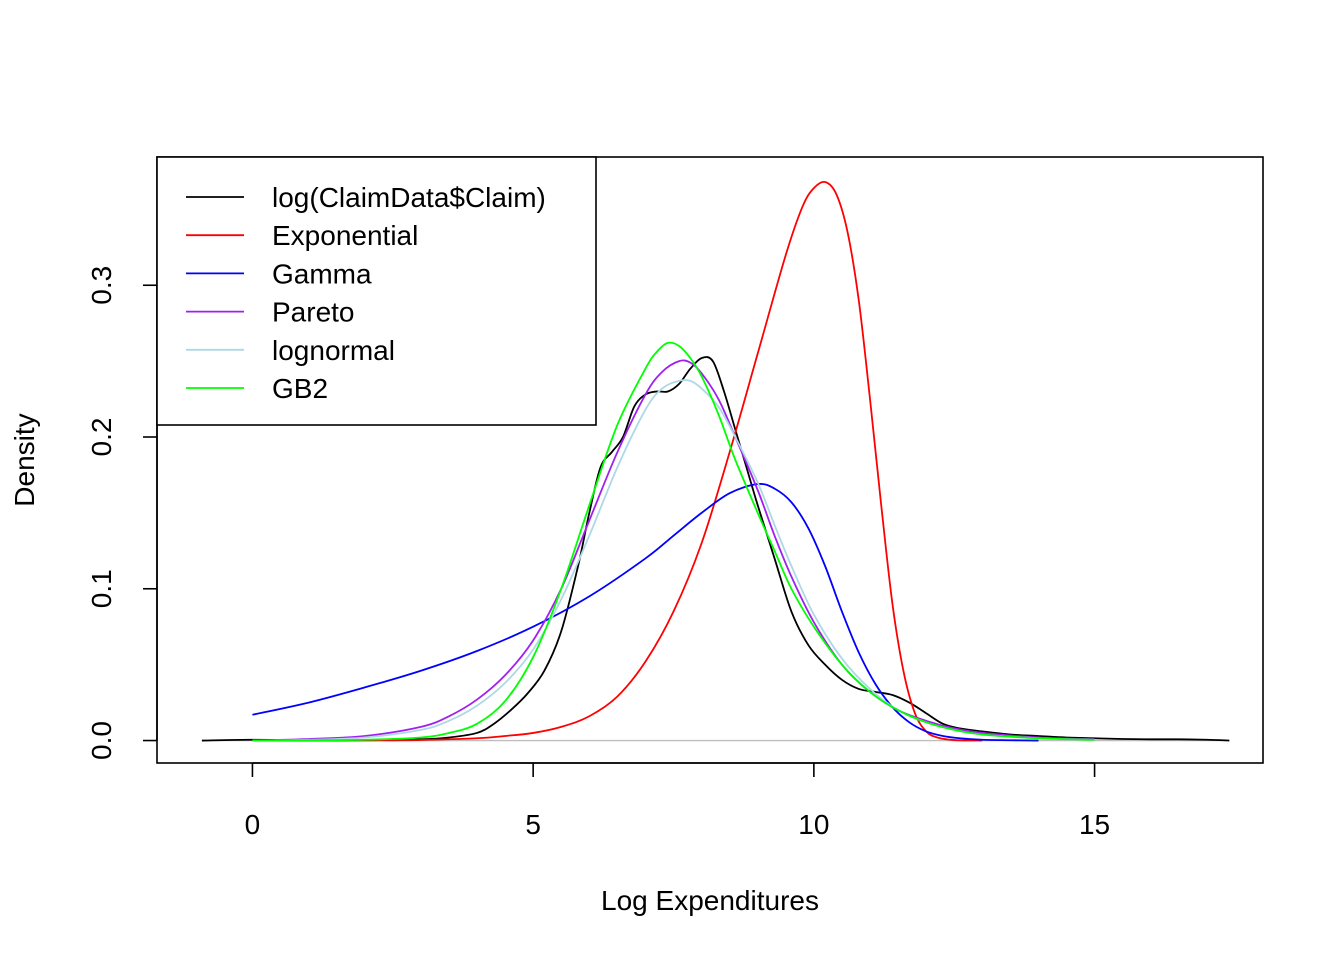 The width and height of the screenshot is (1344, 960). I want to click on legend-label: lognormal, so click(333, 350).